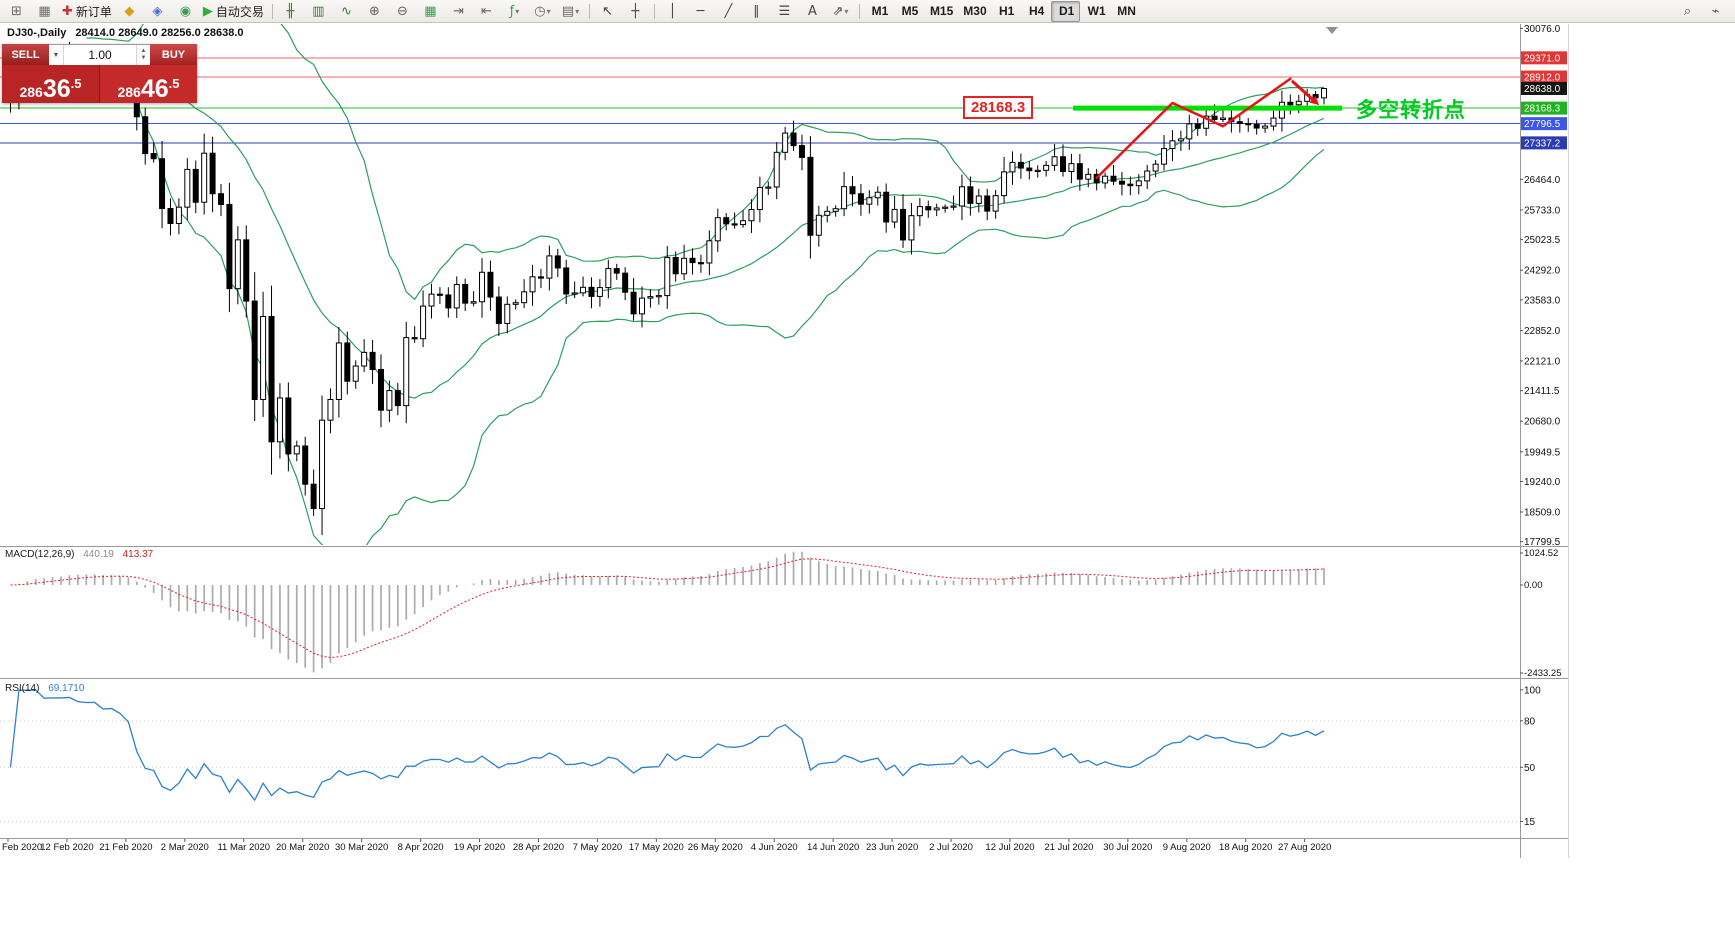 The image size is (1735, 949). What do you see at coordinates (728, 11) in the screenshot?
I see `trendline-tool-button: ╱` at bounding box center [728, 11].